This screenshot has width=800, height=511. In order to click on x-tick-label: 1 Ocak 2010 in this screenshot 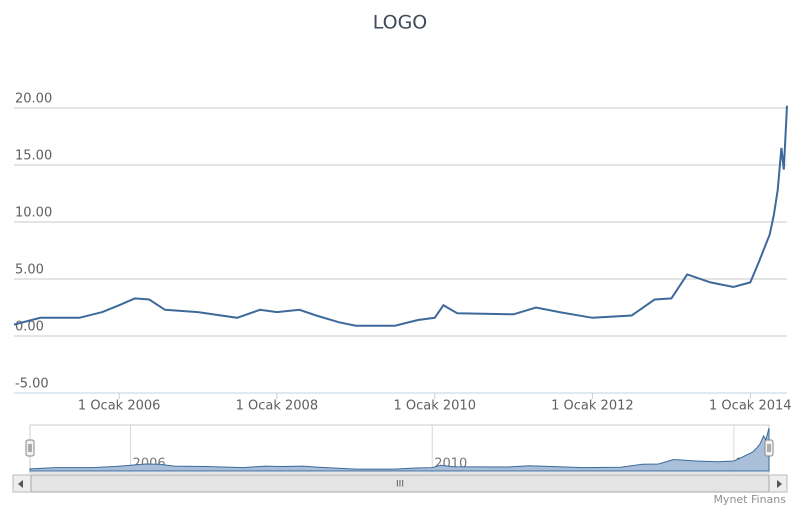, I will do `click(434, 406)`.